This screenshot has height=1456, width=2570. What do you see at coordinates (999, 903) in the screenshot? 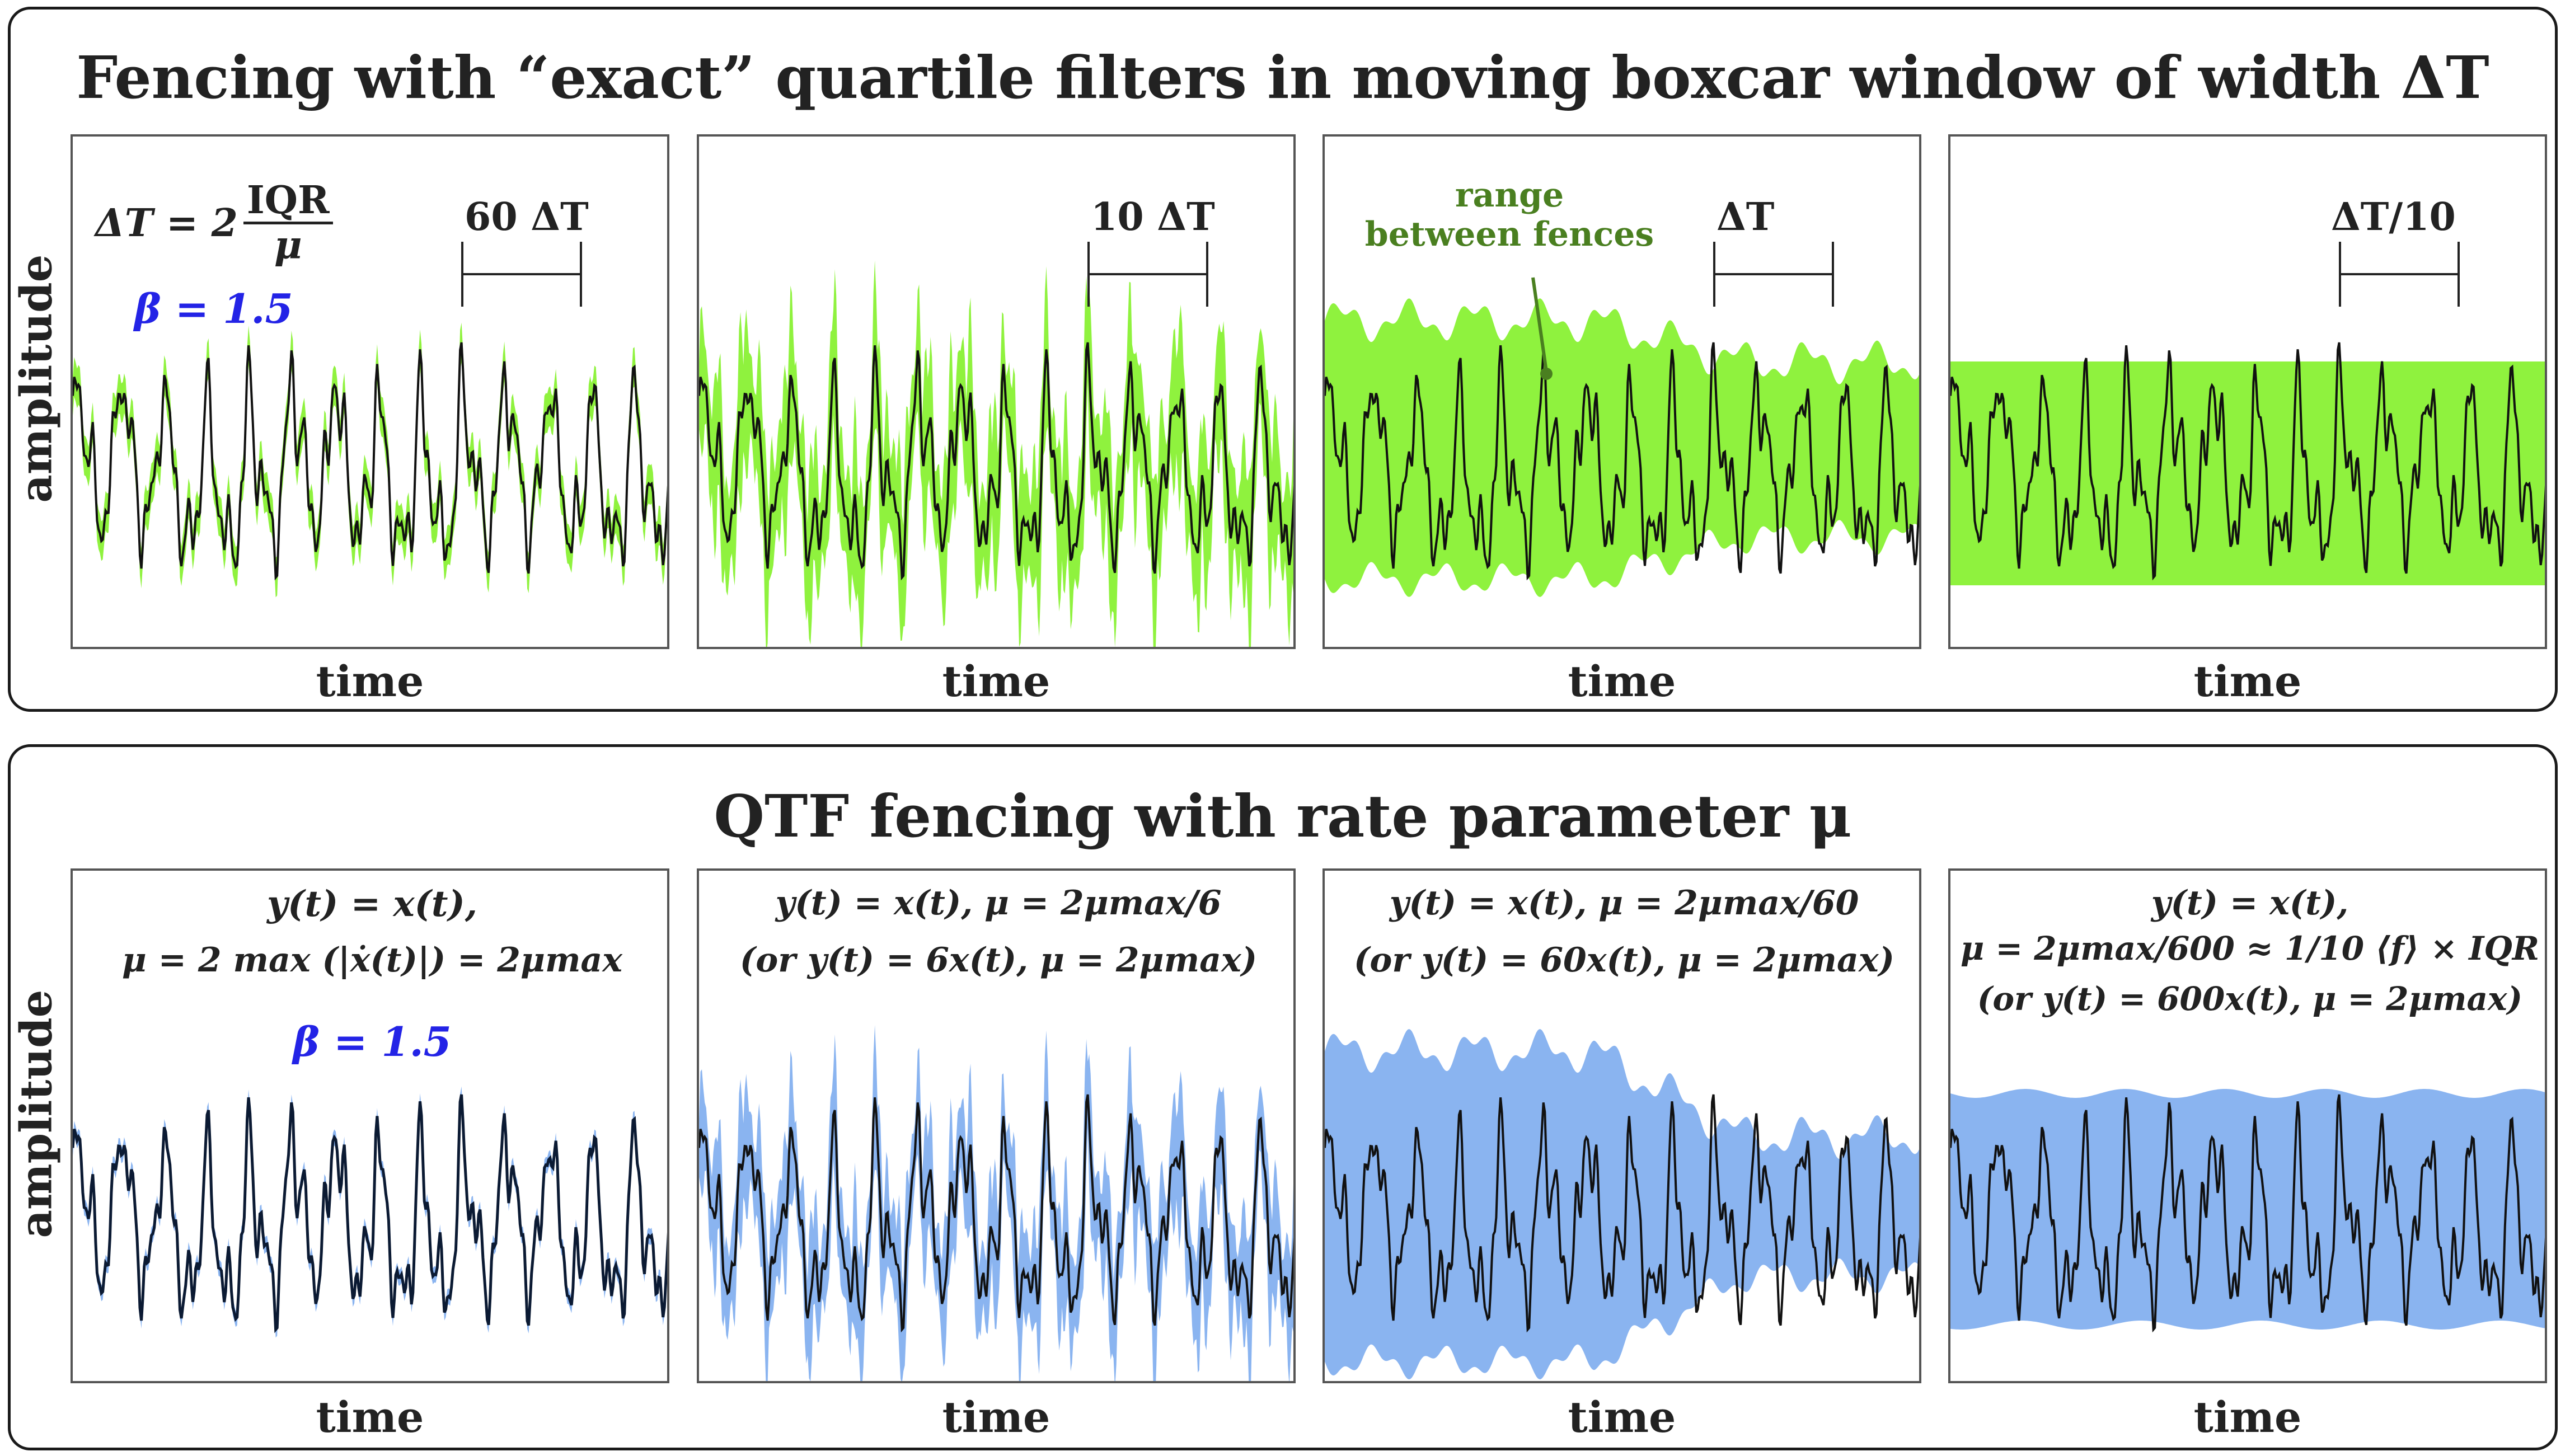
I see `panel-line-1: y(t) = x(t), μ = 2μmax/6` at bounding box center [999, 903].